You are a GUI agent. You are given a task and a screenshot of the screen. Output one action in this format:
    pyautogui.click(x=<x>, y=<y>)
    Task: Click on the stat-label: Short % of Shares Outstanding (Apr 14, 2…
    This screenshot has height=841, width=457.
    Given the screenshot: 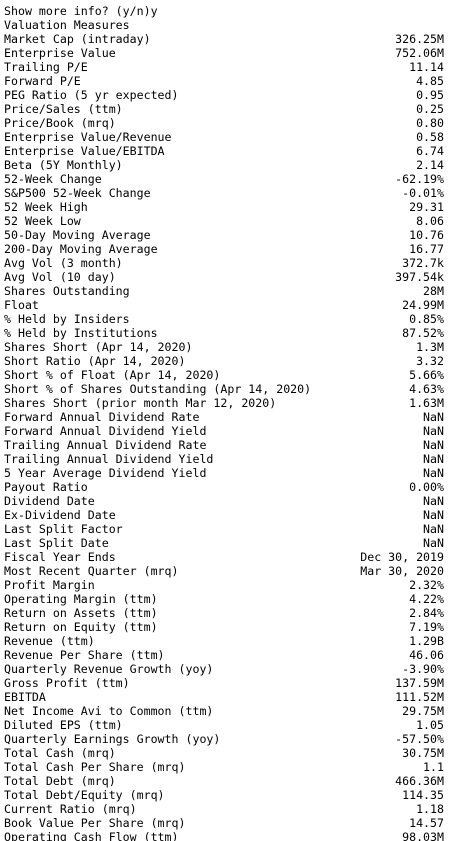 What is the action you would take?
    pyautogui.click(x=158, y=389)
    